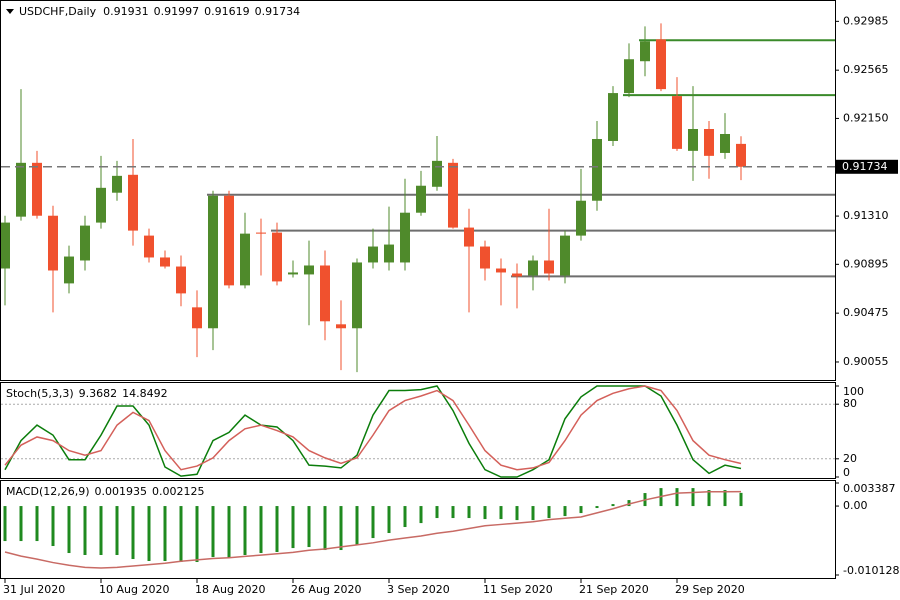  Describe the element at coordinates (34, 589) in the screenshot. I see `x-tick-label: 31 Jul 2020` at that location.